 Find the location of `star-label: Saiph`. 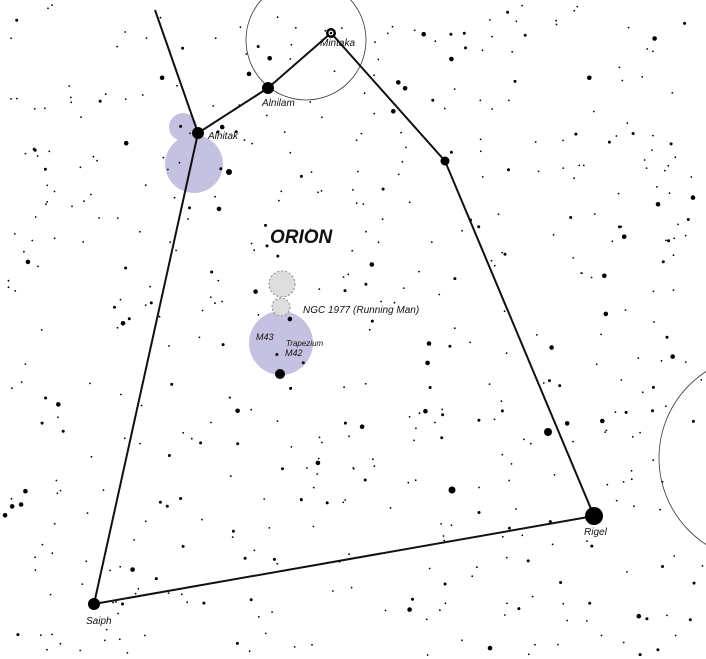

star-label: Saiph is located at coordinates (99, 621).